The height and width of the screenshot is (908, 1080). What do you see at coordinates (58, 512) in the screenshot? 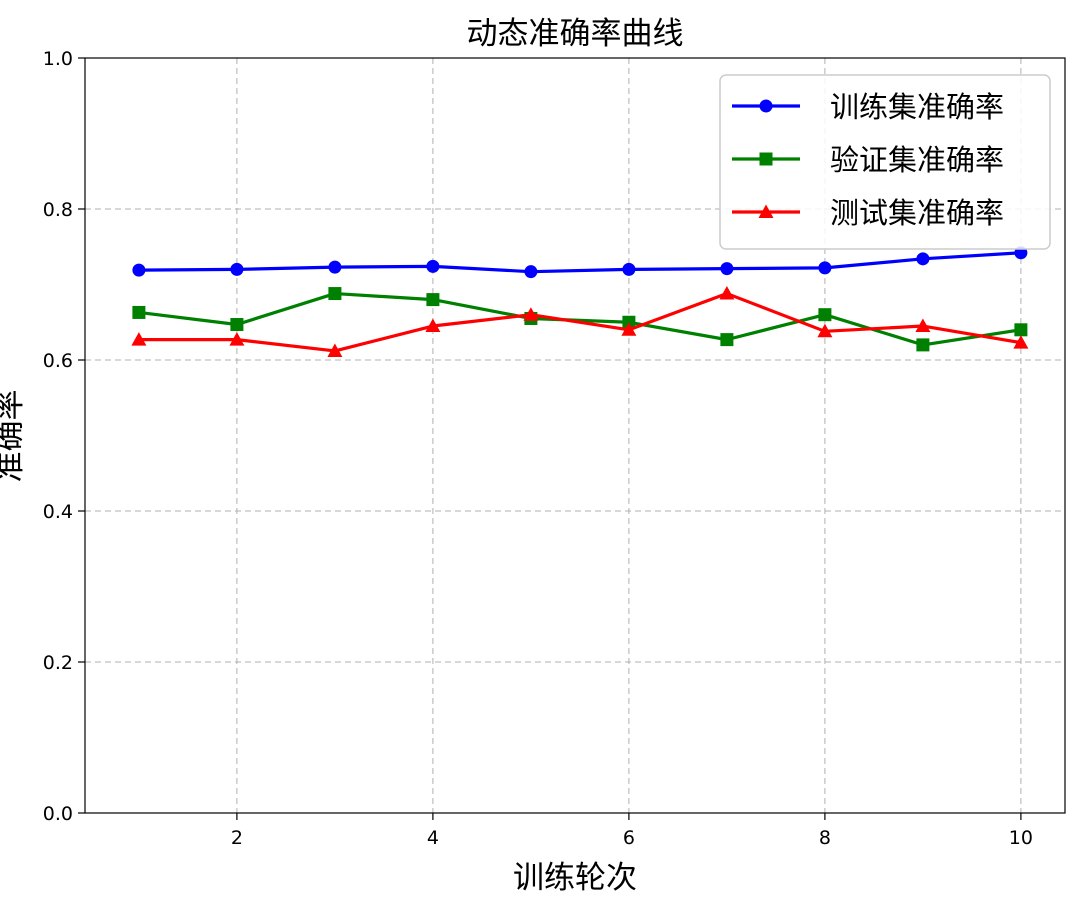
I see `y-tick-label: 0.4` at bounding box center [58, 512].